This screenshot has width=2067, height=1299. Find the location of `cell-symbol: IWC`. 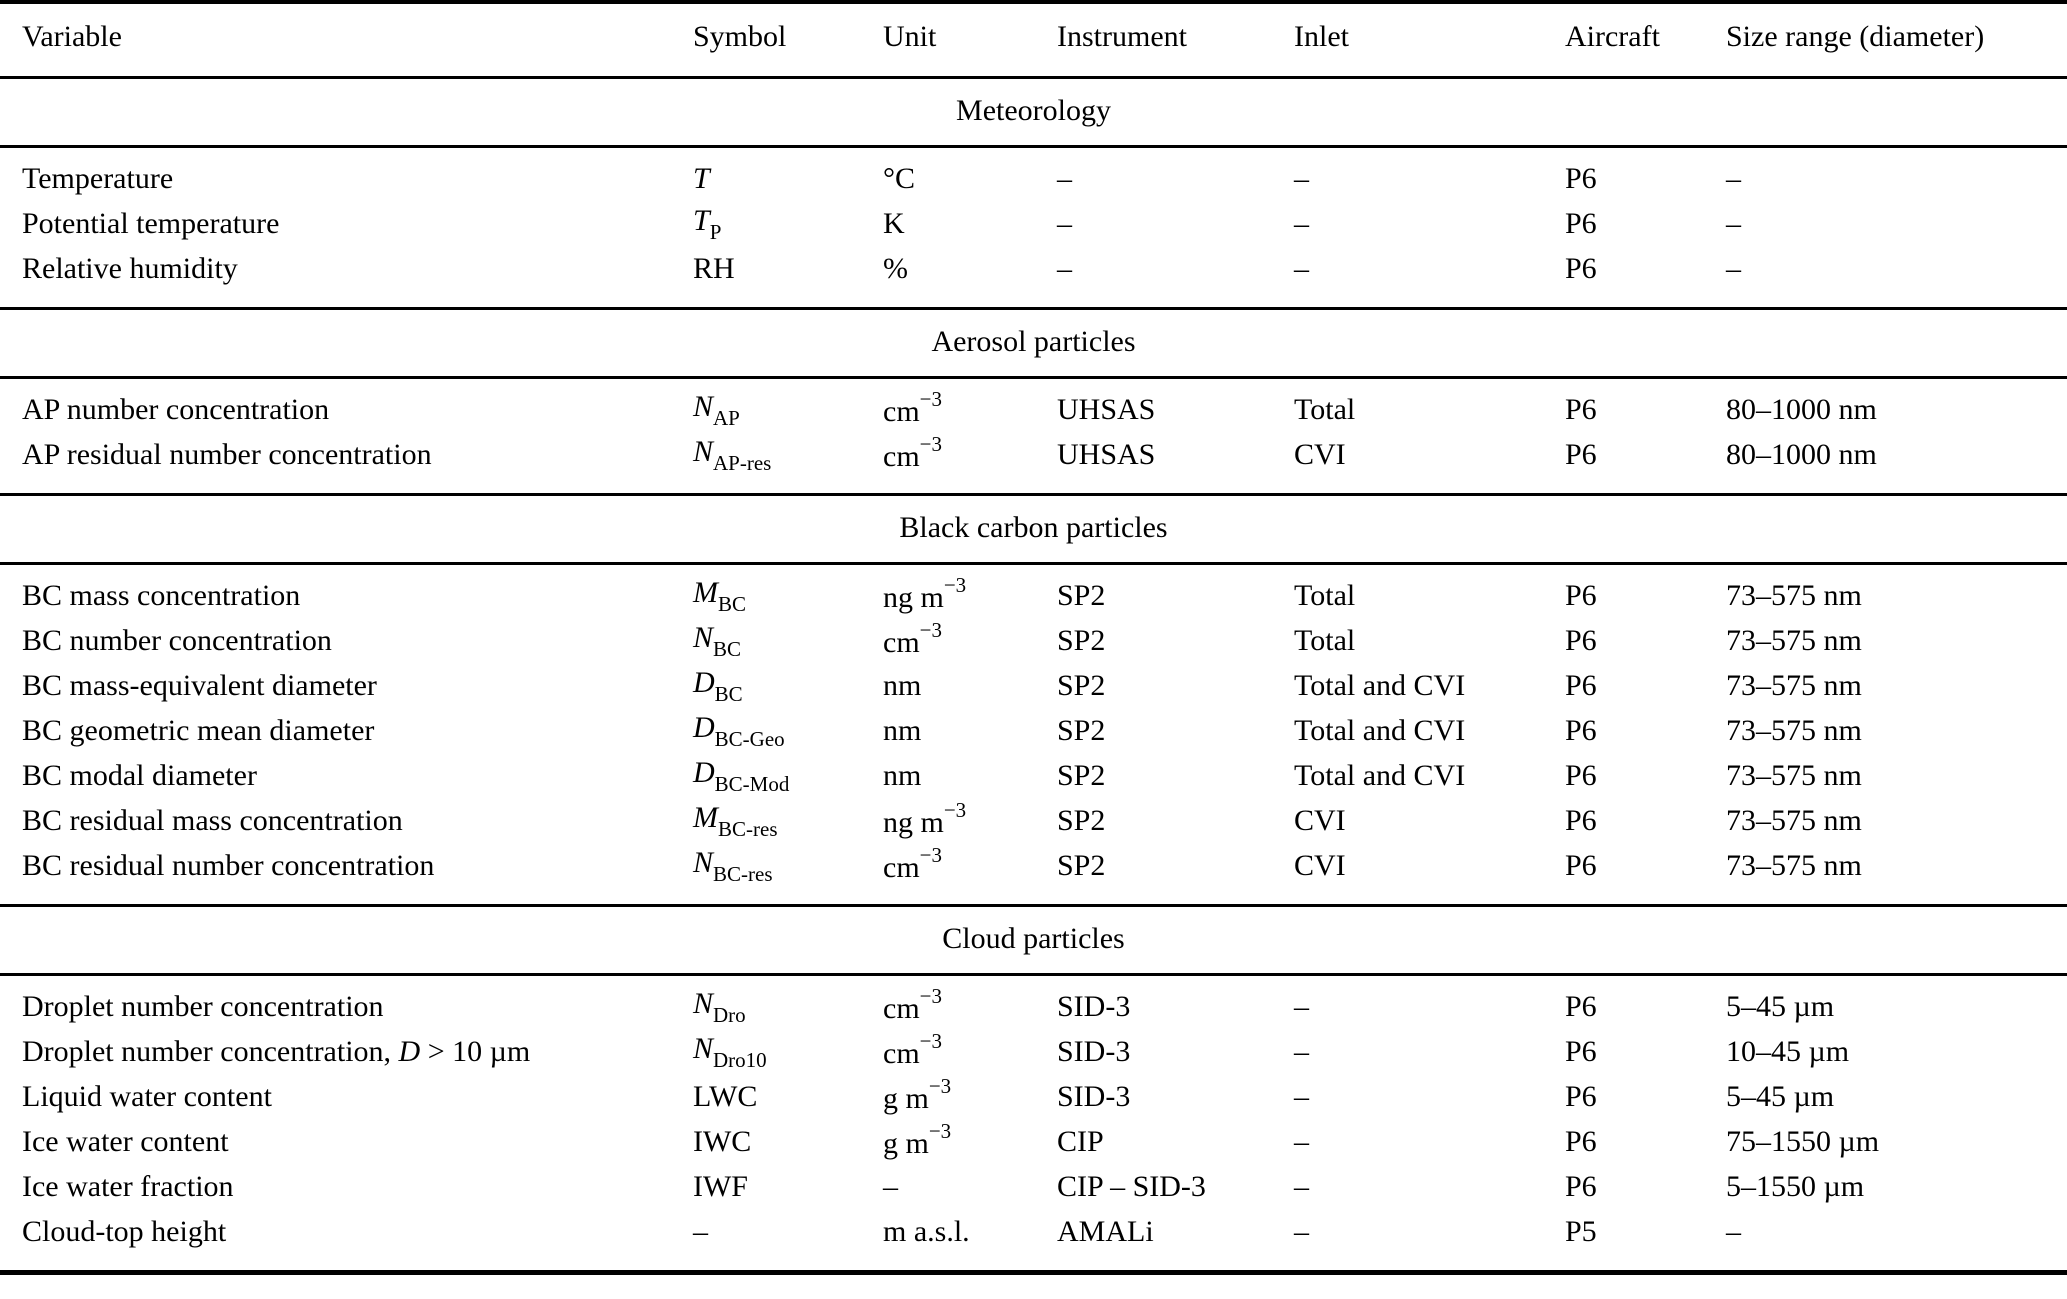

cell-symbol: IWC is located at coordinates (722, 1141).